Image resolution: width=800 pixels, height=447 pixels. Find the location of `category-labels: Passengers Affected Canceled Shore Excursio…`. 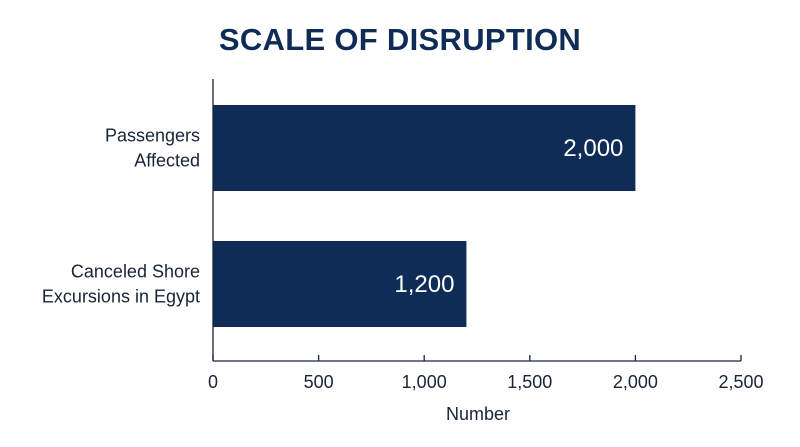

category-labels: Passengers Affected Canceled Shore Excursio… is located at coordinates (121, 216).